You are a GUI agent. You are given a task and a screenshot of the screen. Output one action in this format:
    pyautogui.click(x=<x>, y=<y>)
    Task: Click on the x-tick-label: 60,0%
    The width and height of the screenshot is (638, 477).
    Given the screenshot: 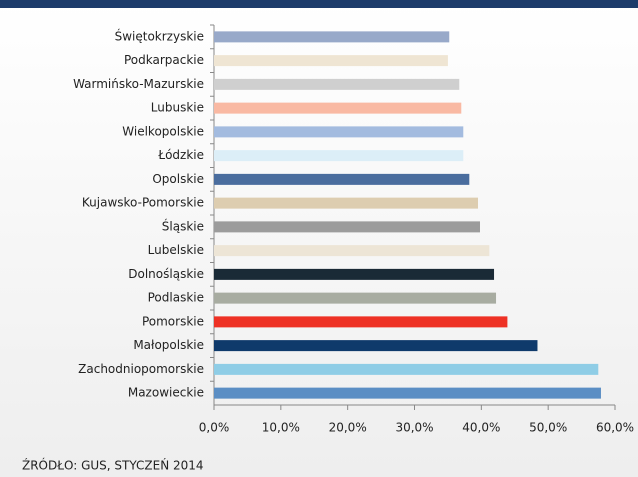 What is the action you would take?
    pyautogui.click(x=615, y=428)
    